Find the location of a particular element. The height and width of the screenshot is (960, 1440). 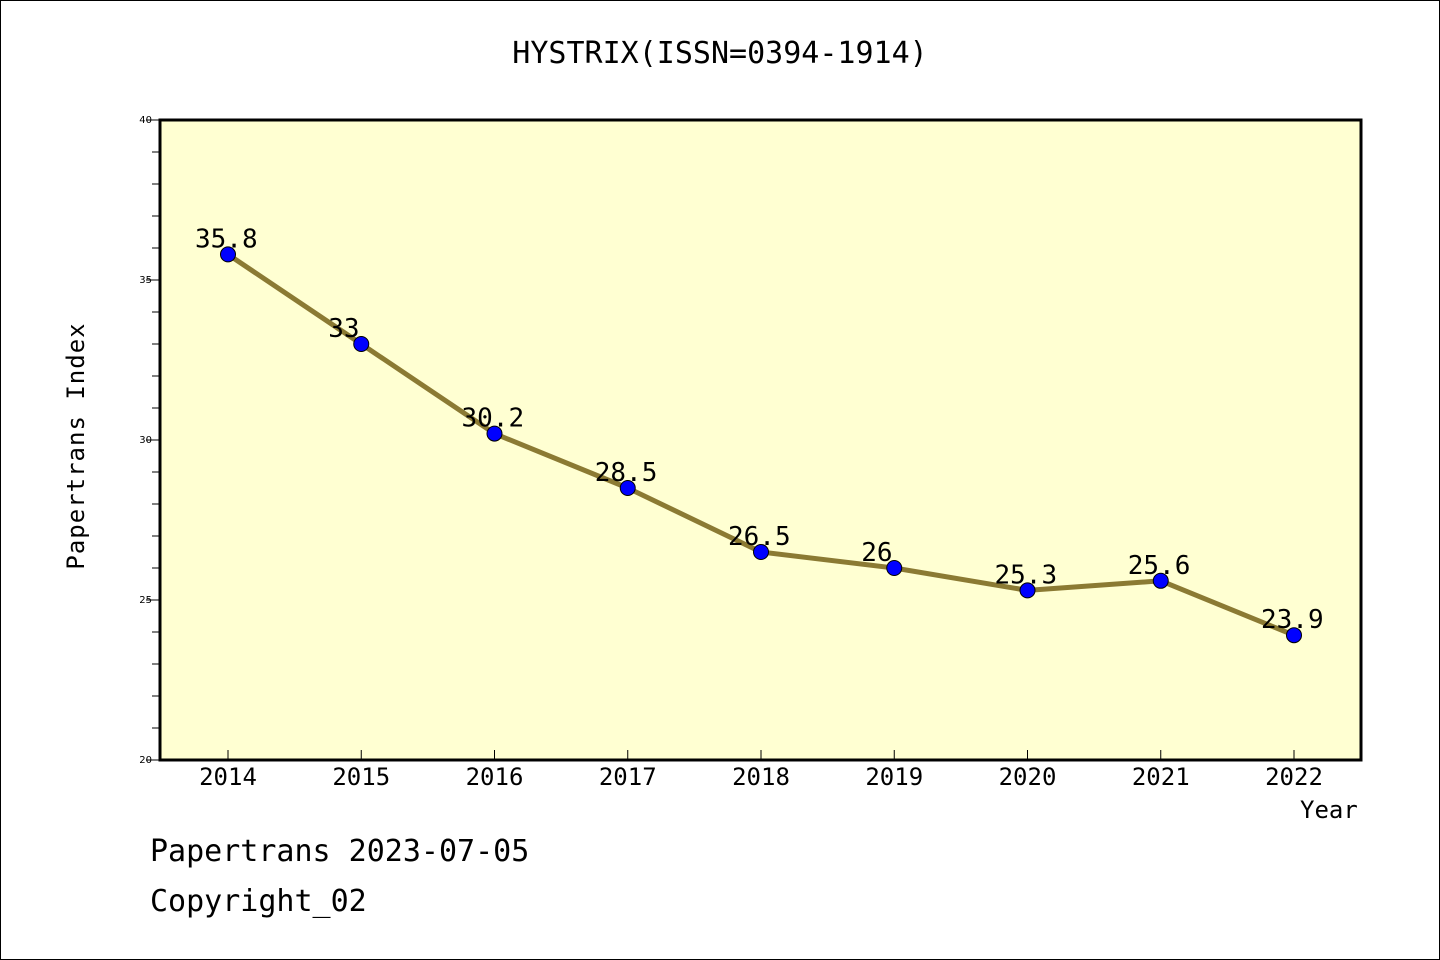

x-tick-label: 2020 is located at coordinates (1028, 777).